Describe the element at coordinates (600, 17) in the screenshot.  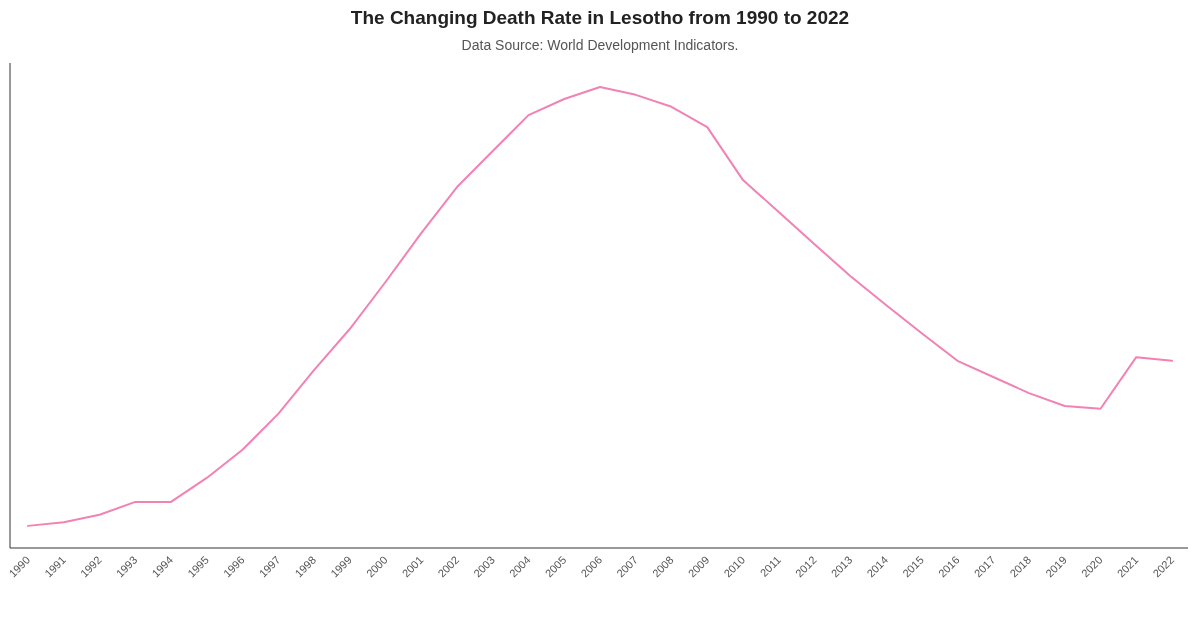
I see `chart-title: The Changing Death Rate in Lesotho from 1990 to 2022` at that location.